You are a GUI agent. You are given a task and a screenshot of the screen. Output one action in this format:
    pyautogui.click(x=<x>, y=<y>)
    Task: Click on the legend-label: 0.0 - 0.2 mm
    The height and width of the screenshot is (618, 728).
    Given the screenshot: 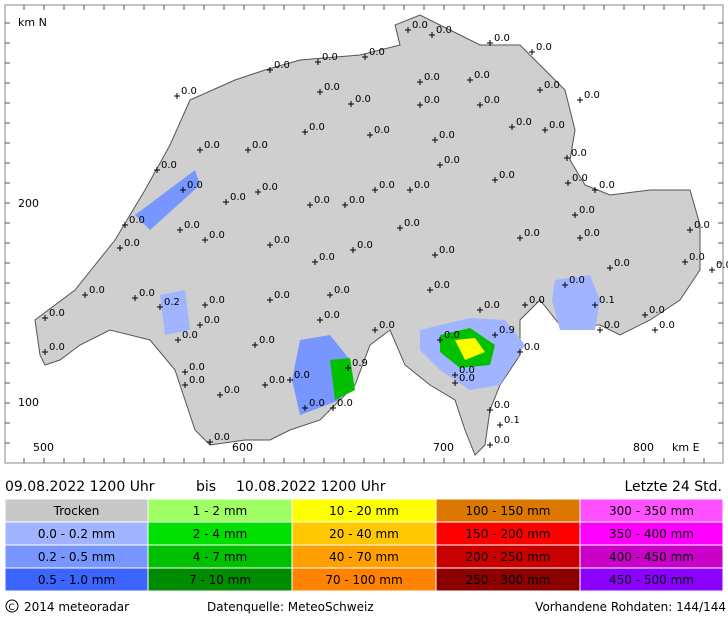 What is the action you would take?
    pyautogui.click(x=76, y=534)
    